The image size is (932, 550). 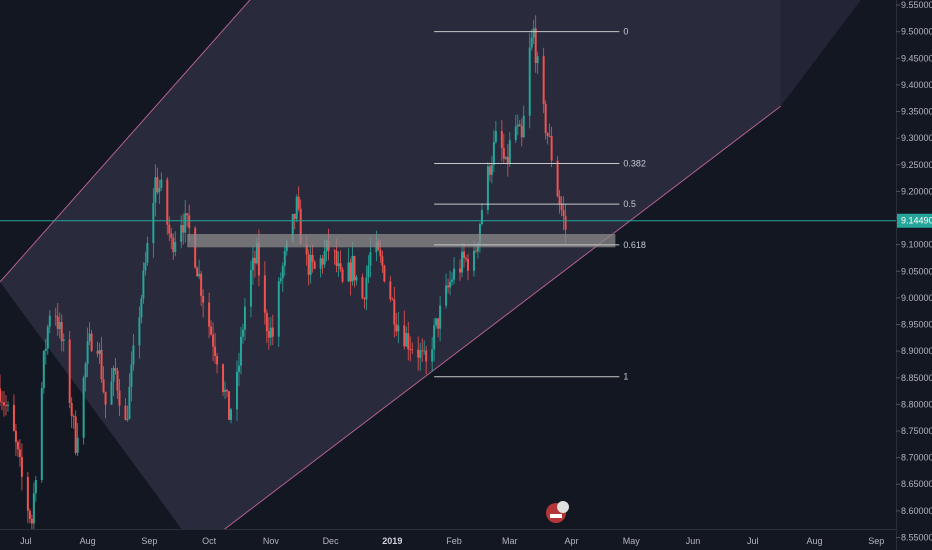 I want to click on tradingview-logo-icon, so click(x=557, y=512).